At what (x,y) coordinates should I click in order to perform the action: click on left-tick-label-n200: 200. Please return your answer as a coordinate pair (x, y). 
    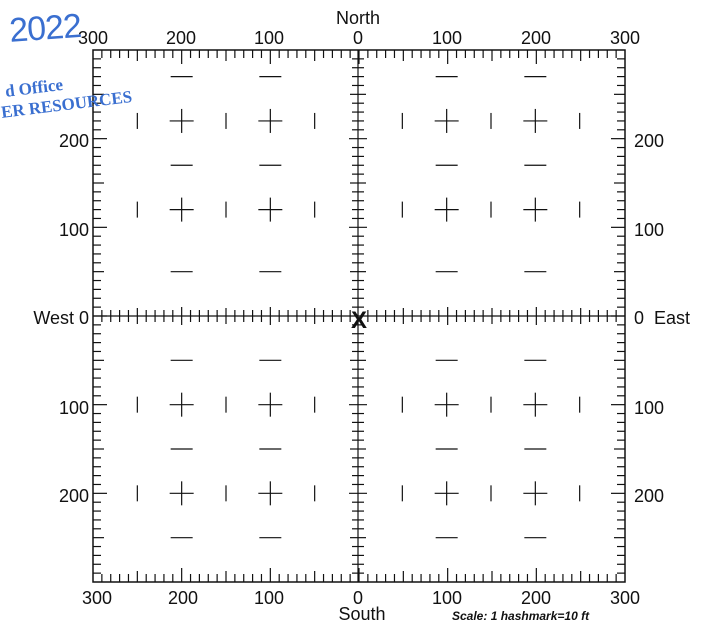
    Looking at the image, I should click on (74, 141).